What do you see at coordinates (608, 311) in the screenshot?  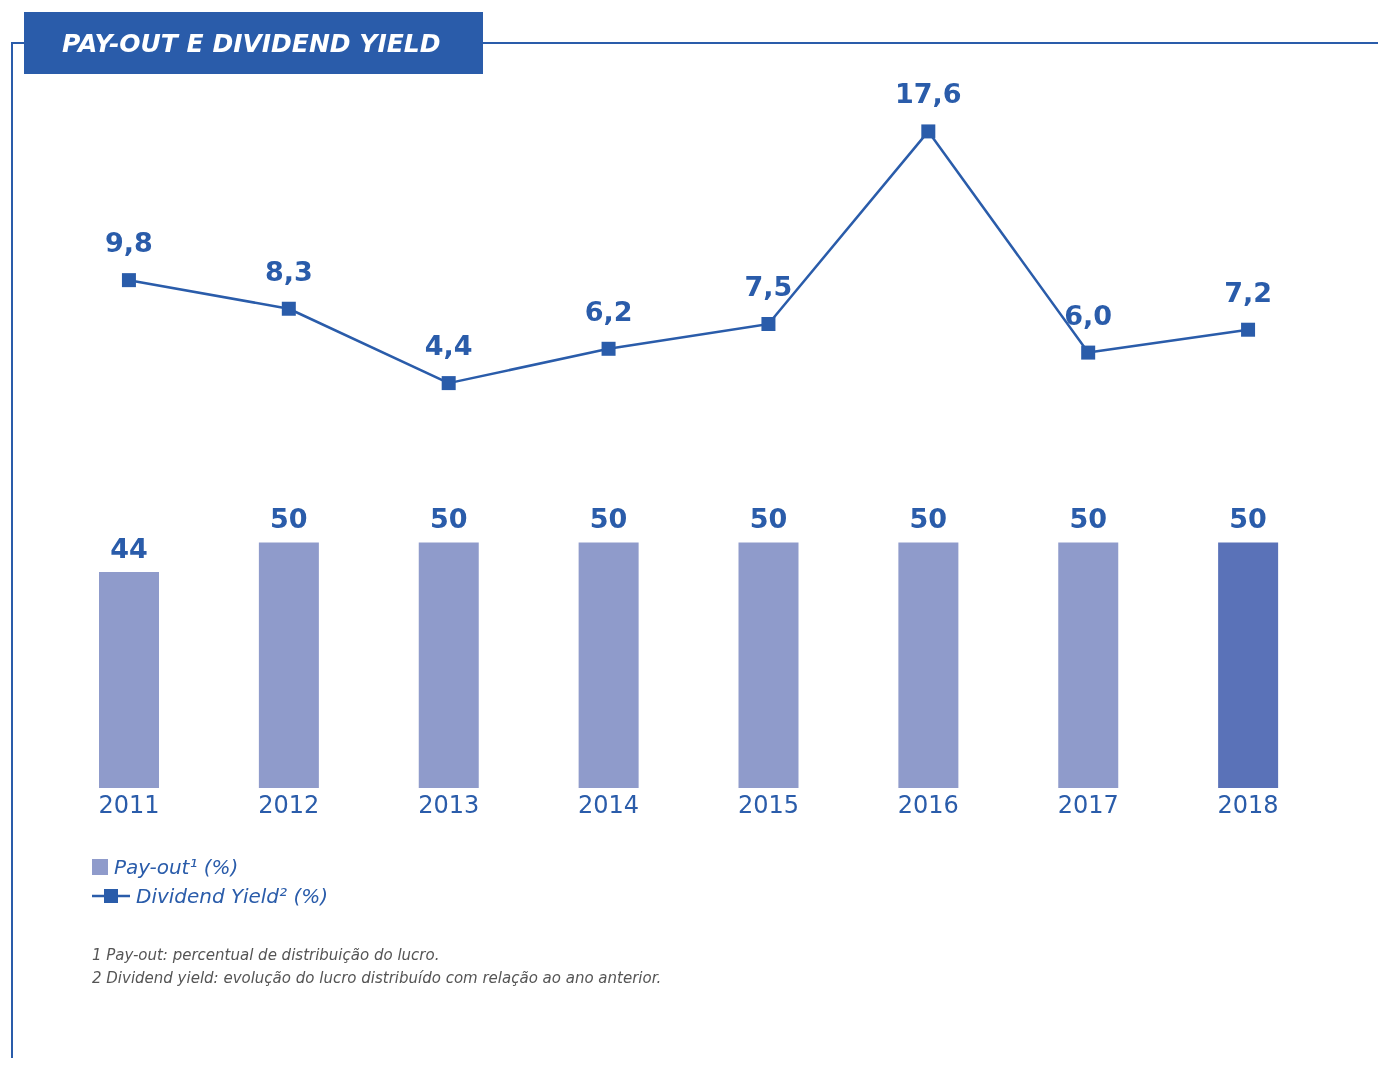 I see `data-label: 6,2` at bounding box center [608, 311].